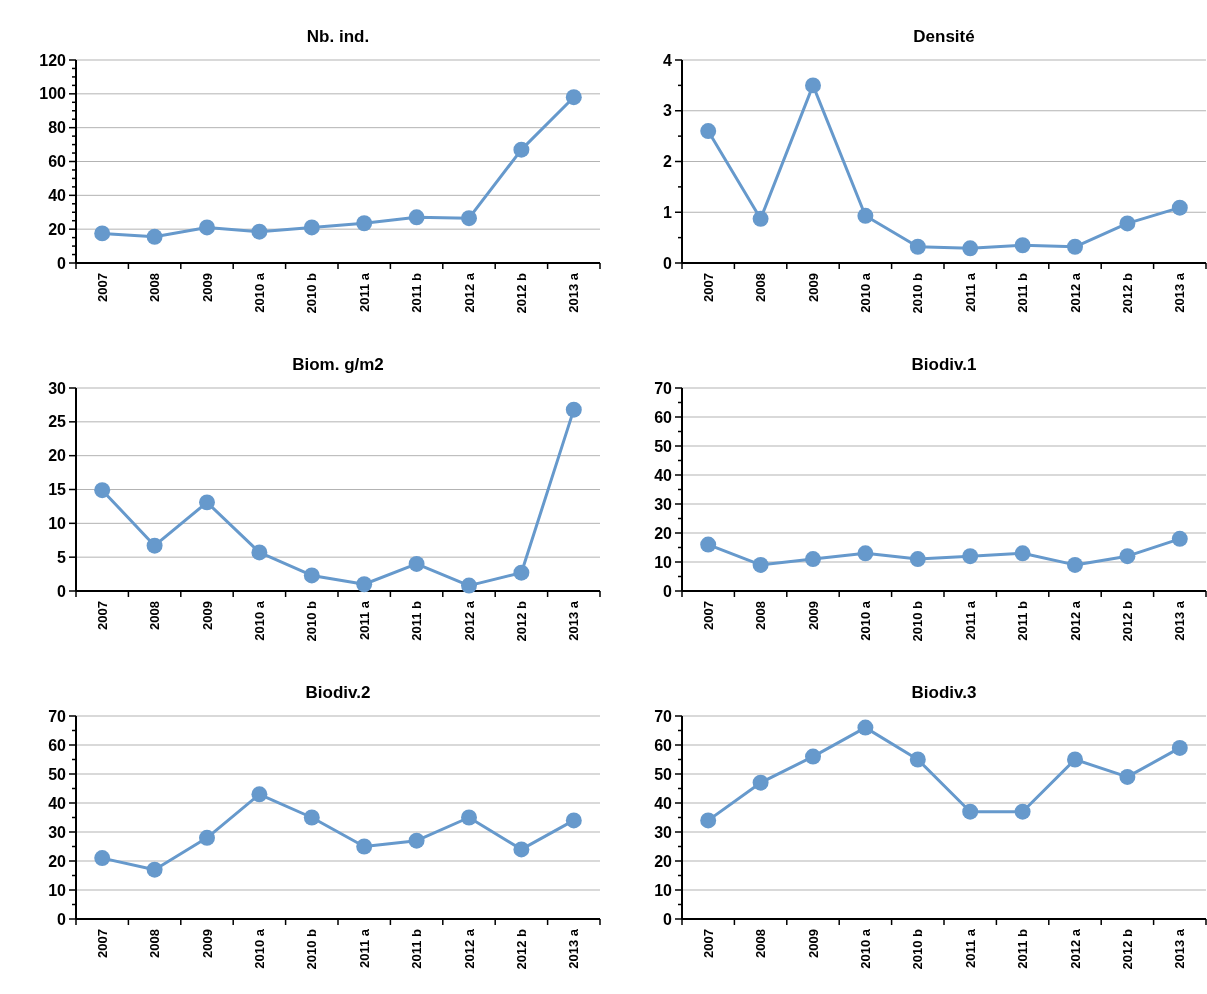 The width and height of the screenshot is (1207, 994). What do you see at coordinates (668, 111) in the screenshot?
I see `y-tick-label: 3` at bounding box center [668, 111].